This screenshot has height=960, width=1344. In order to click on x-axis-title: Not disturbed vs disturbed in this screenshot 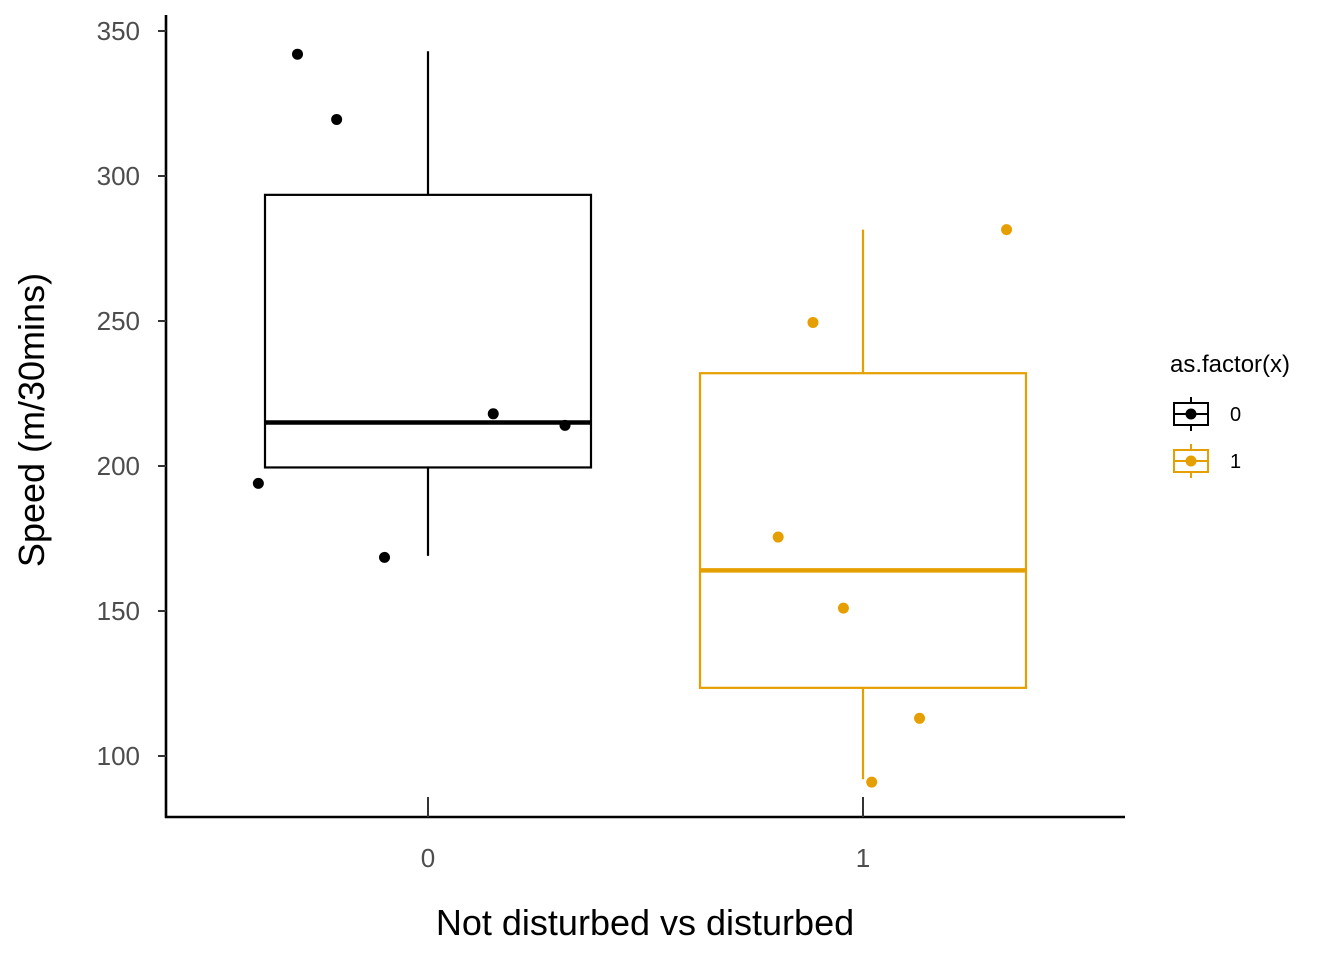, I will do `click(645, 922)`.